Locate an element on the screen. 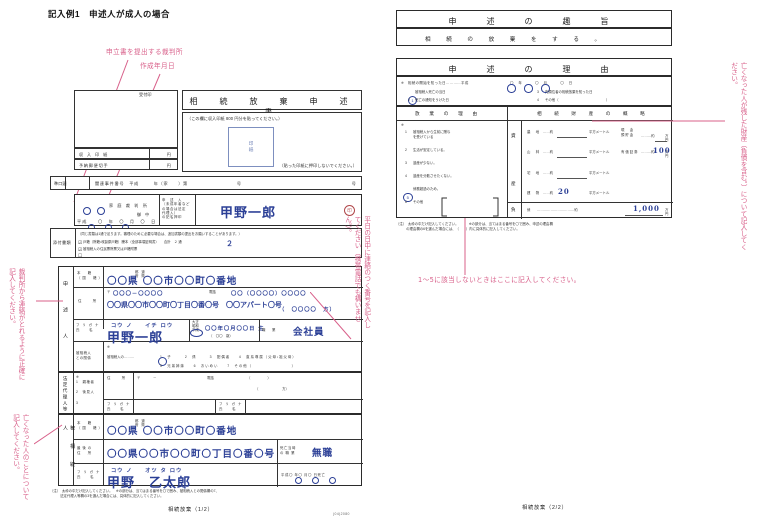  legal-rep-furigana-label: フ リ ガ ナ 氏 名 is located at coordinates (119, 407).